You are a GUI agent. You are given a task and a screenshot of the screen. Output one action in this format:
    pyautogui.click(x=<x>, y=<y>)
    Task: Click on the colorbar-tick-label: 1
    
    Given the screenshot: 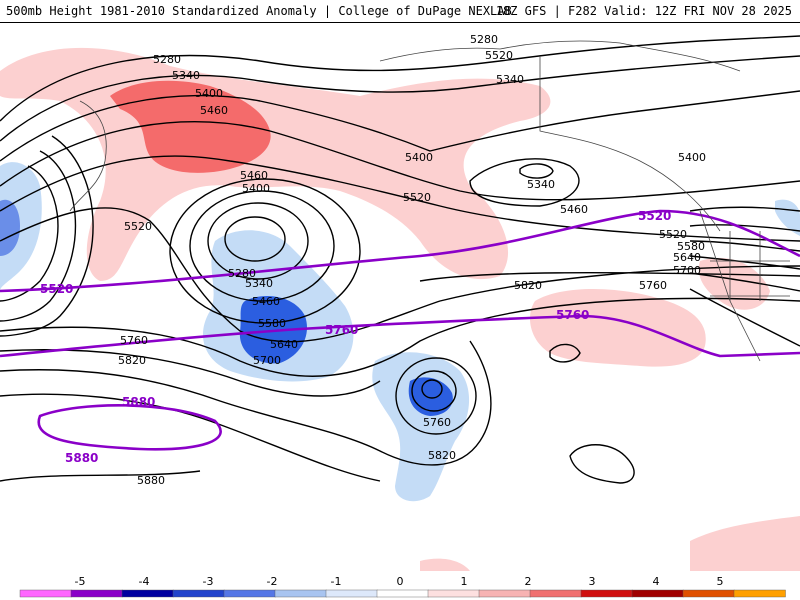 What is the action you would take?
    pyautogui.click(x=464, y=581)
    